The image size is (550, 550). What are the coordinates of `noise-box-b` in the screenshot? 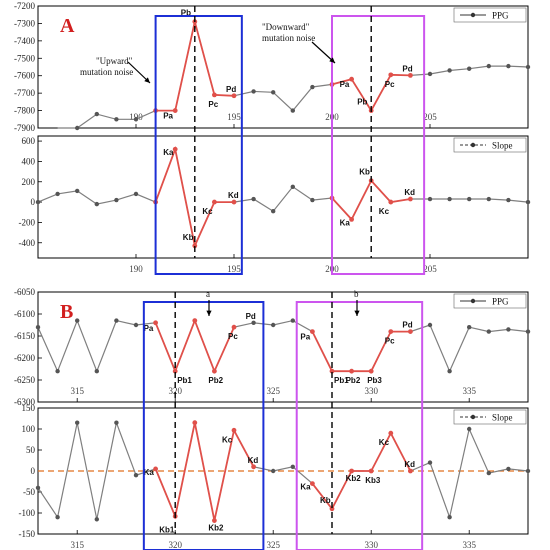 It's located at (359, 425).